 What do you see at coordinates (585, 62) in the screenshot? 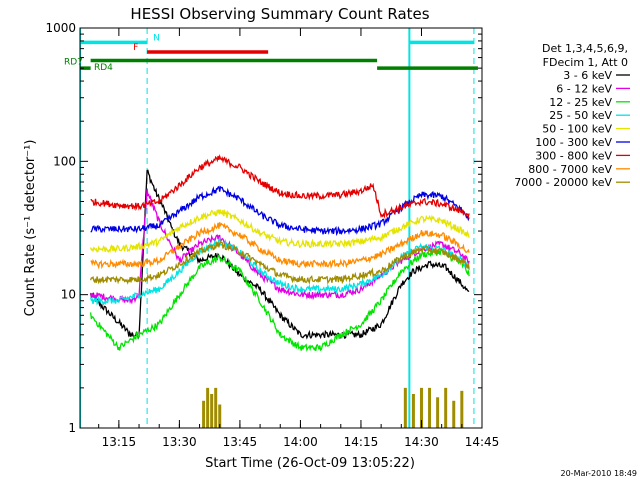
I see `legend-header-line-2: FDecim 1, Att 0` at bounding box center [585, 62].